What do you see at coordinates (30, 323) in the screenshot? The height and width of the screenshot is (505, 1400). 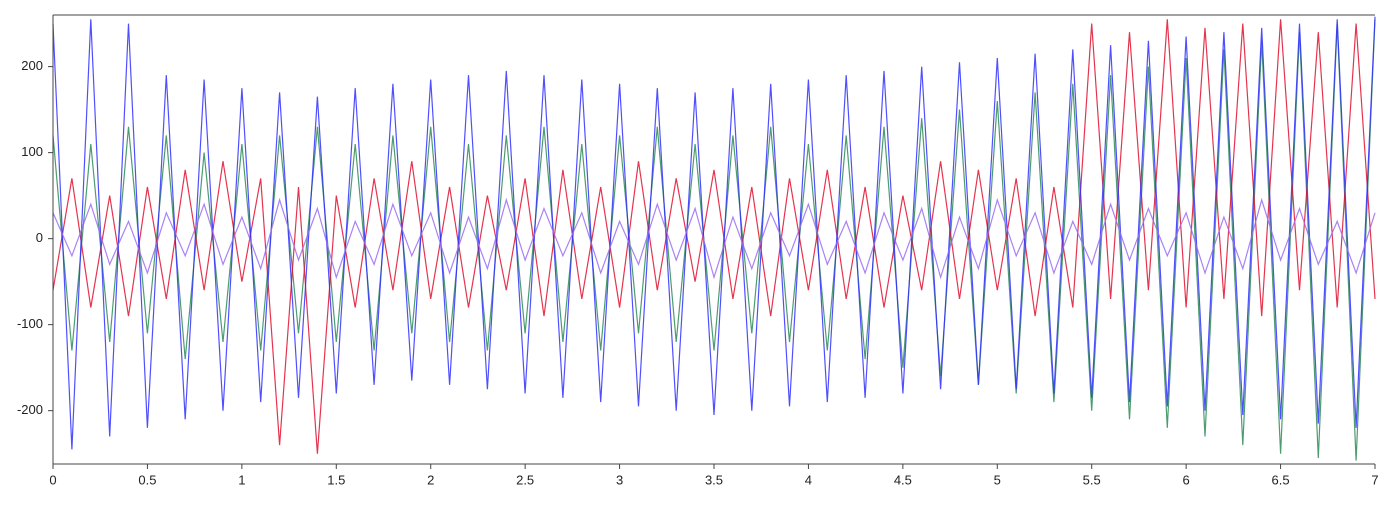 I see `y-tick-label: -100` at bounding box center [30, 323].